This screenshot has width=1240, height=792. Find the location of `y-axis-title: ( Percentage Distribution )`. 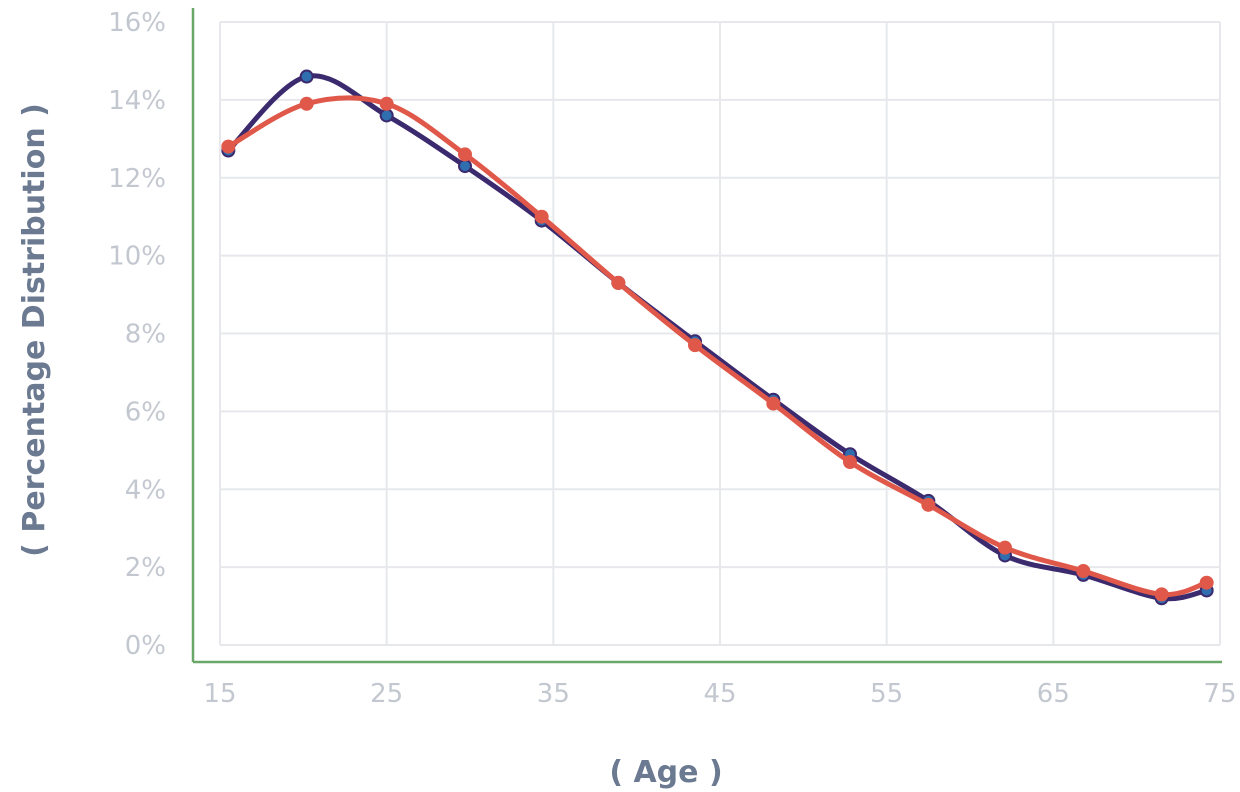

y-axis-title: ( Percentage Distribution ) is located at coordinates (34, 330).